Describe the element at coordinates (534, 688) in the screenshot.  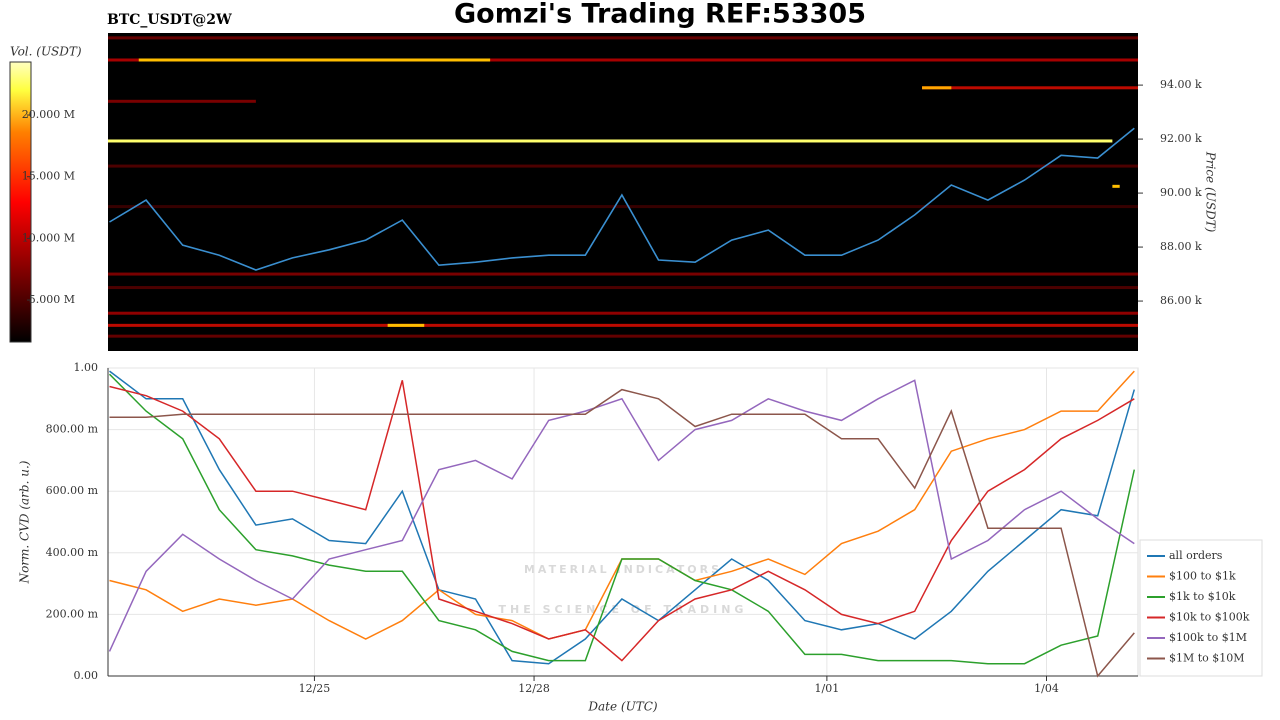
I see `x-tick-label: 12/28` at that location.